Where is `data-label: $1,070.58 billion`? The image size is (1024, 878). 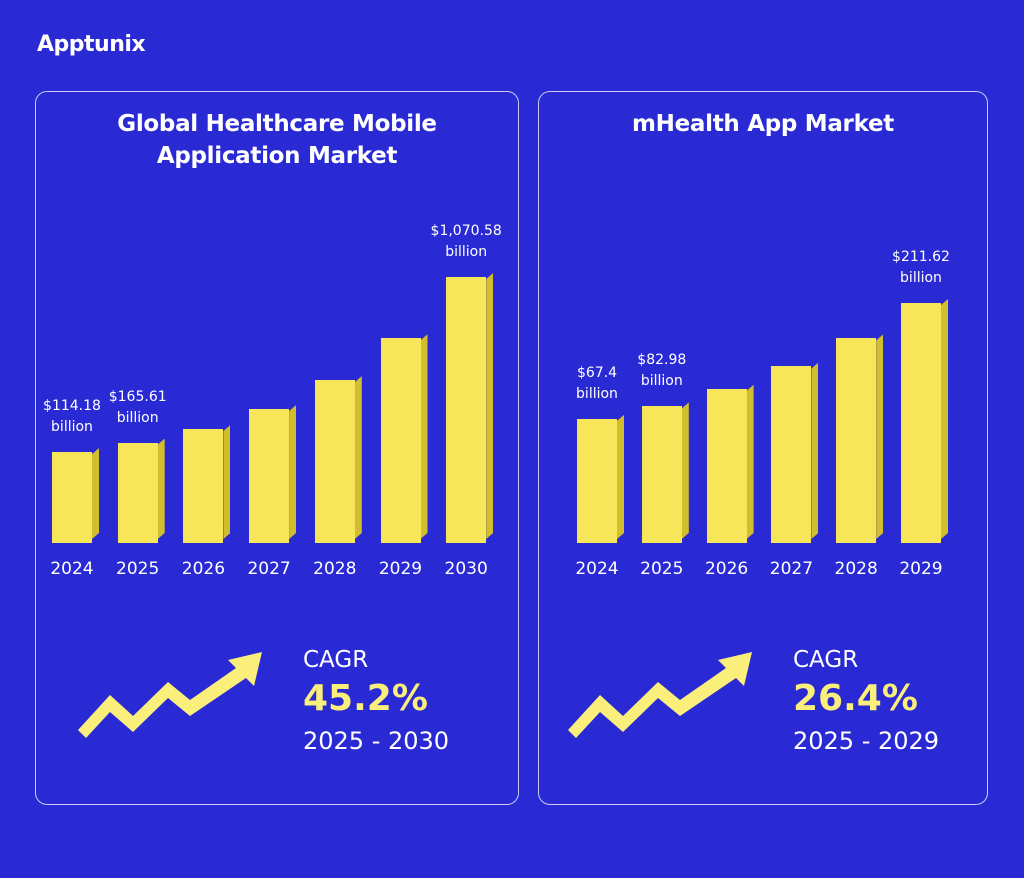 data-label: $1,070.58 billion is located at coordinates (466, 241).